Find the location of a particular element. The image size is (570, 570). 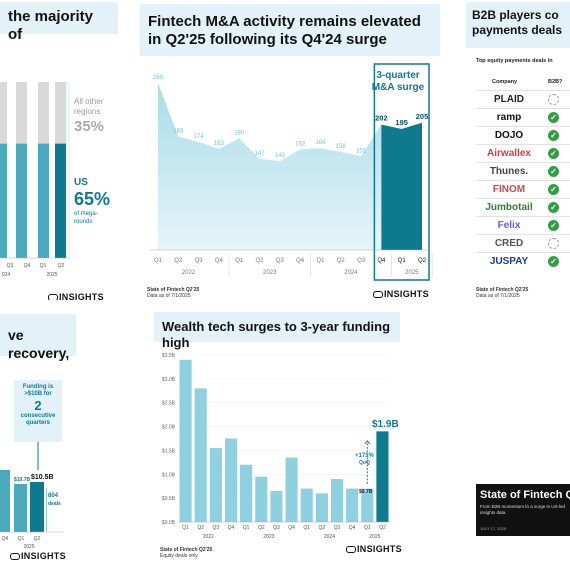

b2b-company-name: Airwallex is located at coordinates (509, 153).